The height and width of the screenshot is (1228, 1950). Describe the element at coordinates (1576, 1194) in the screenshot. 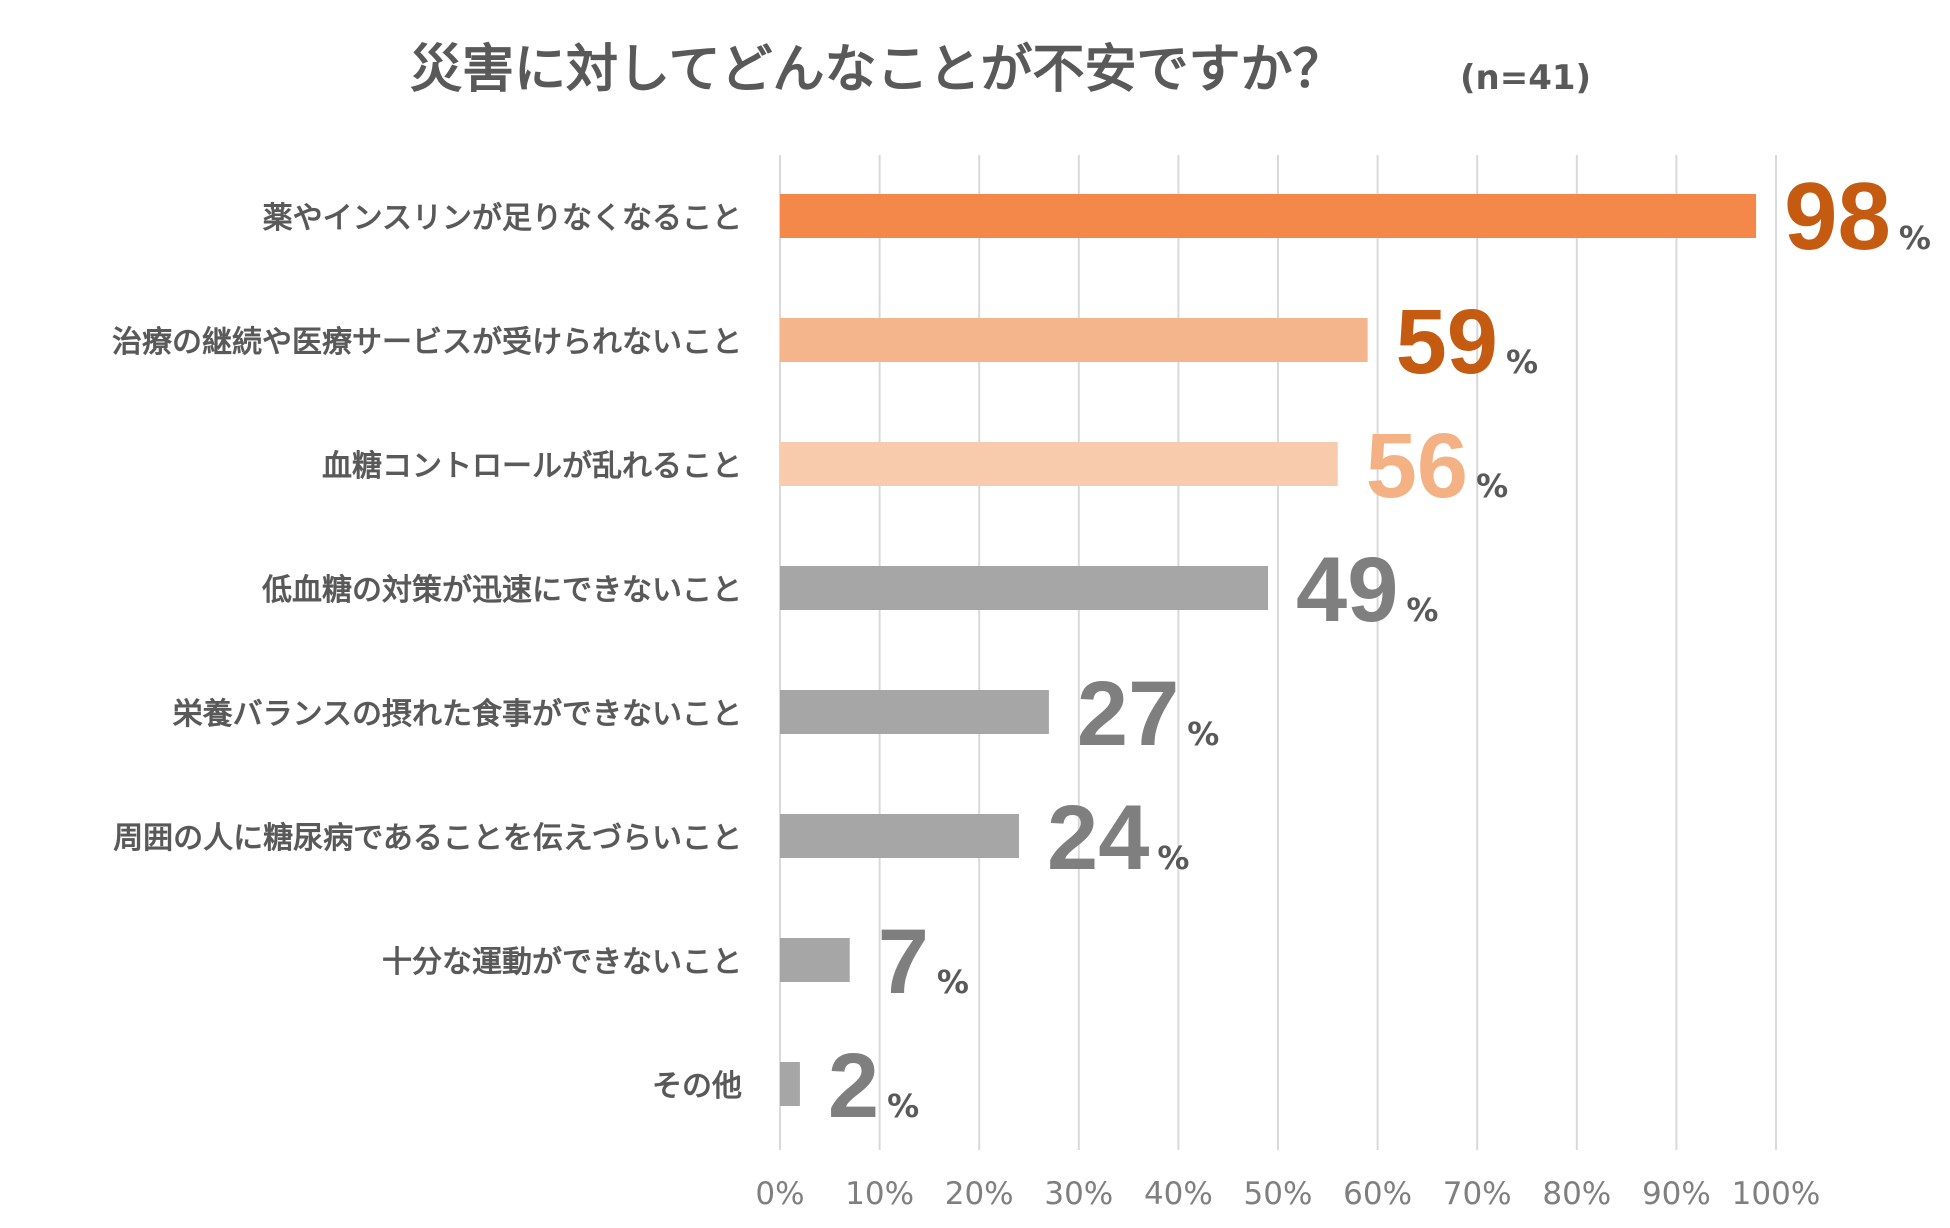

I see `x-tick-label: 80%` at that location.